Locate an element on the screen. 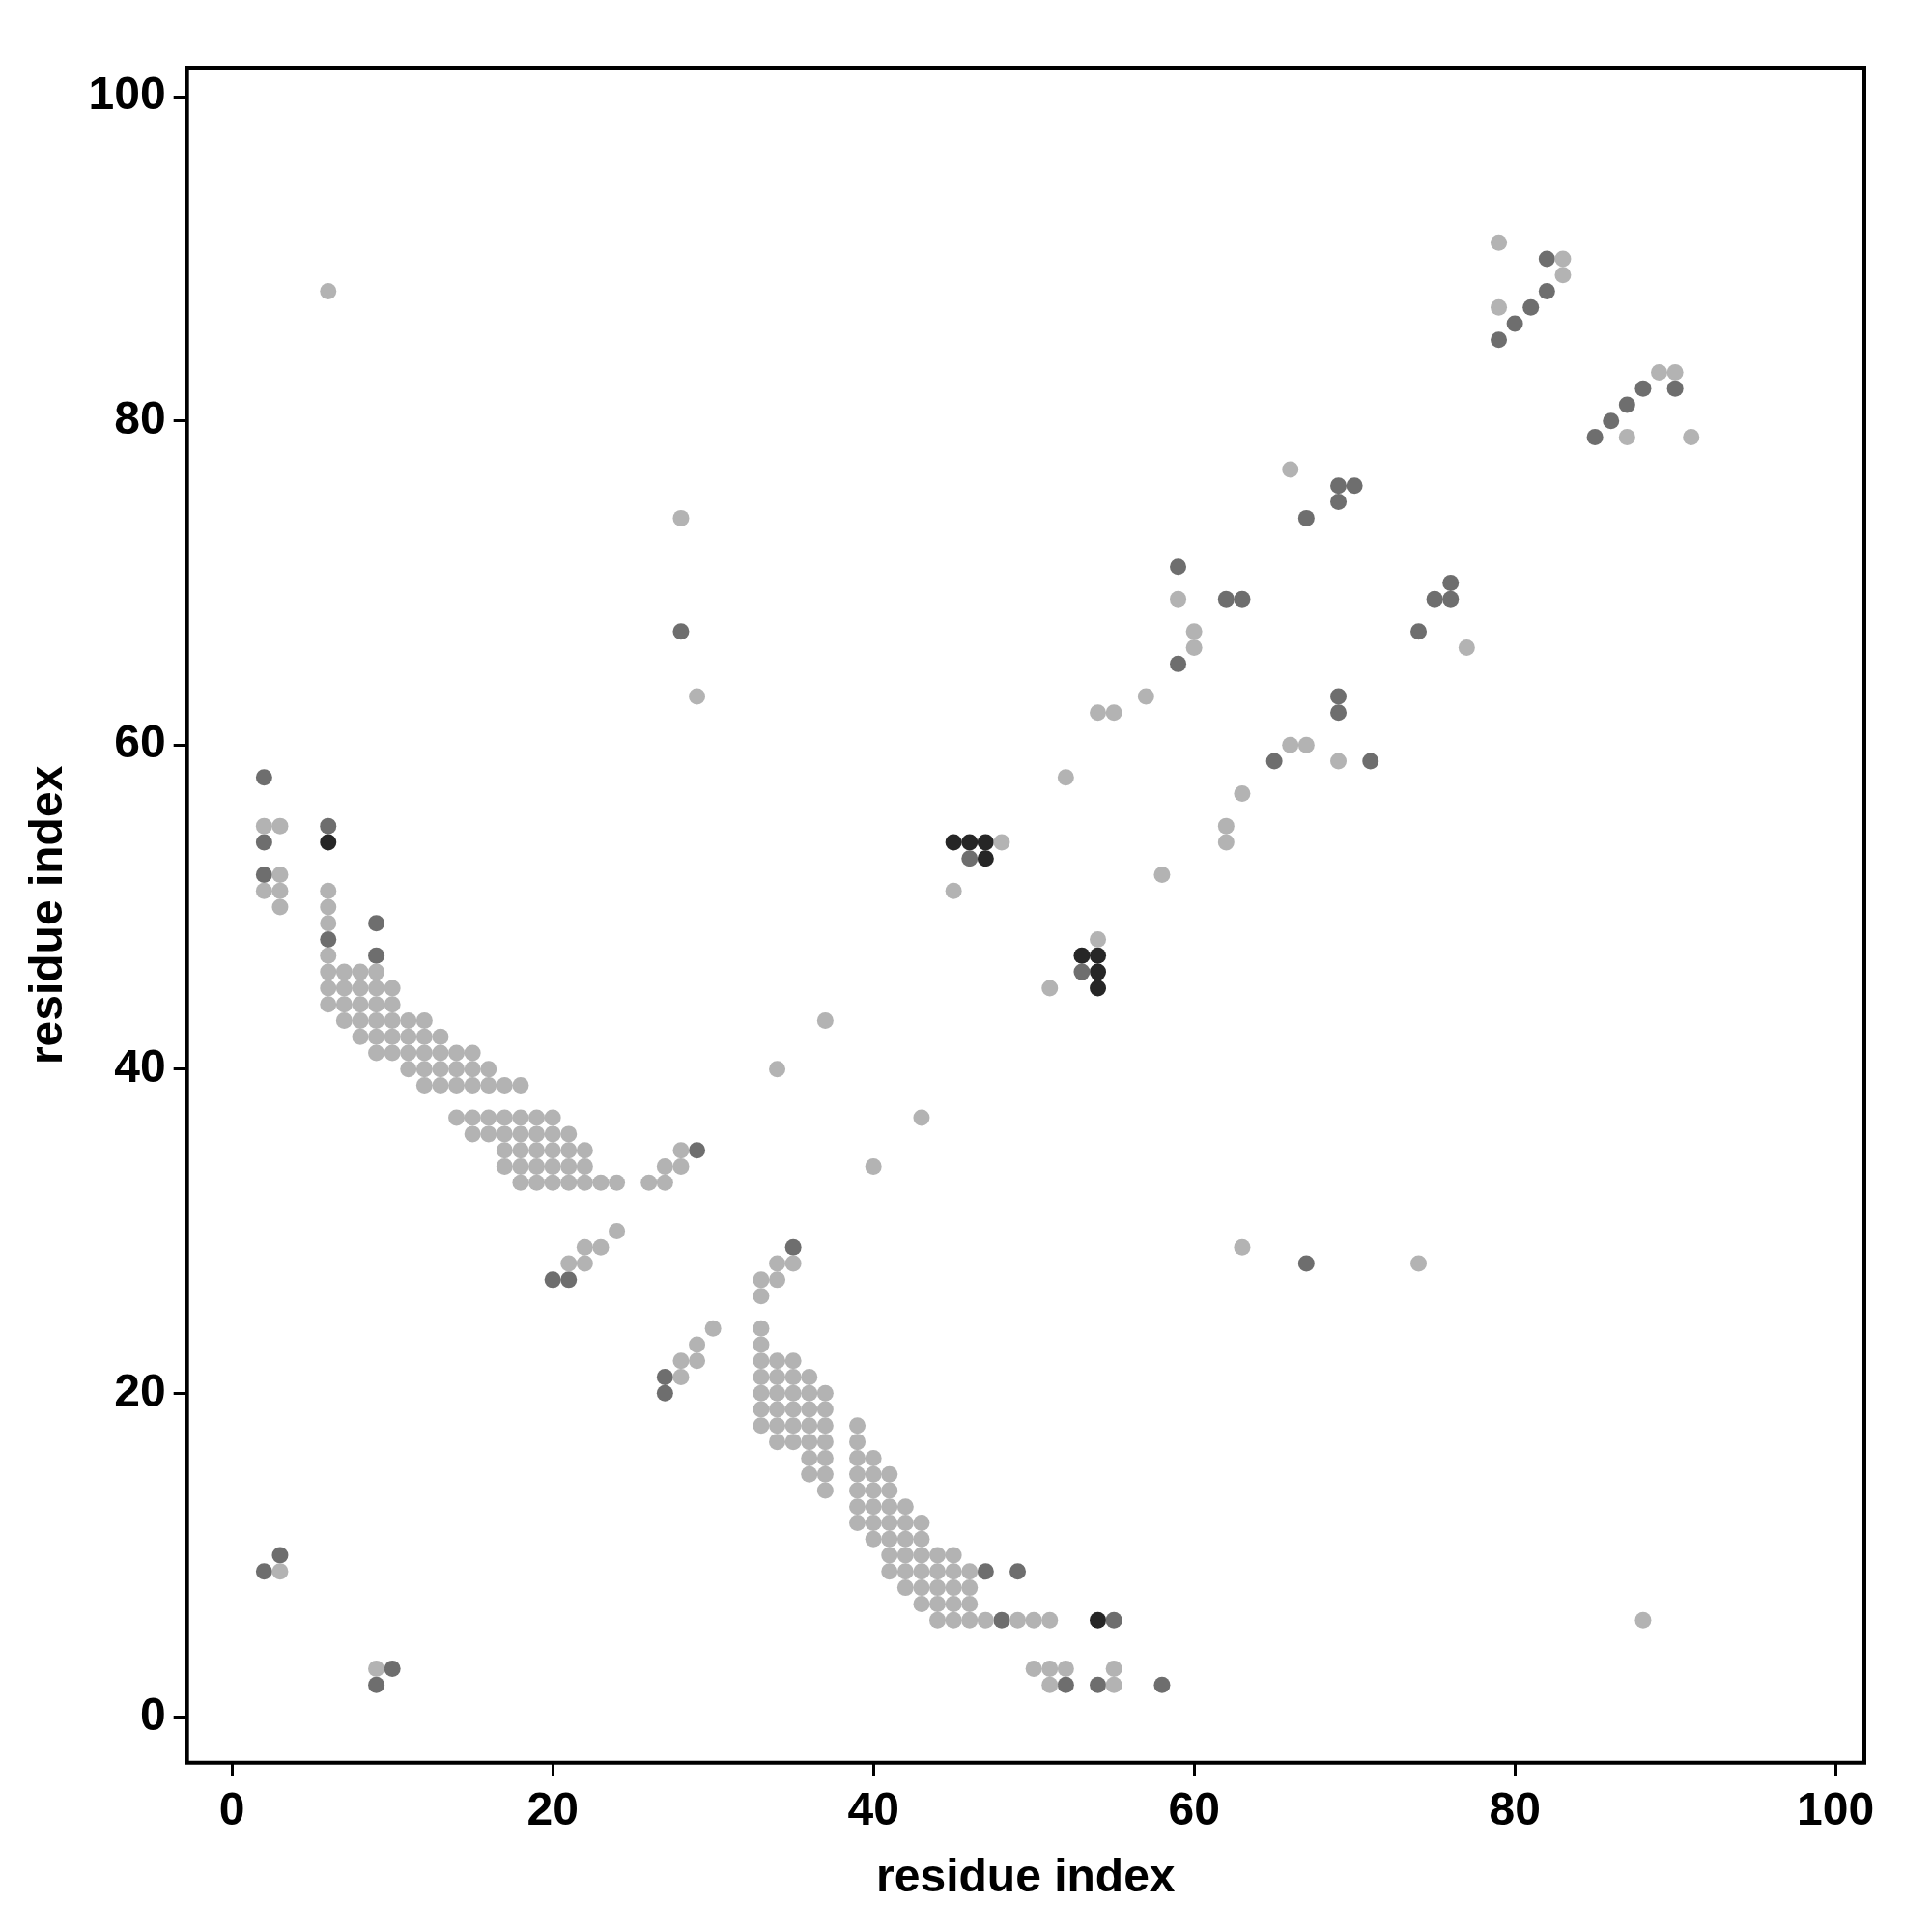 The image size is (1932, 1932). x-tick-label: 0 is located at coordinates (231, 1808).